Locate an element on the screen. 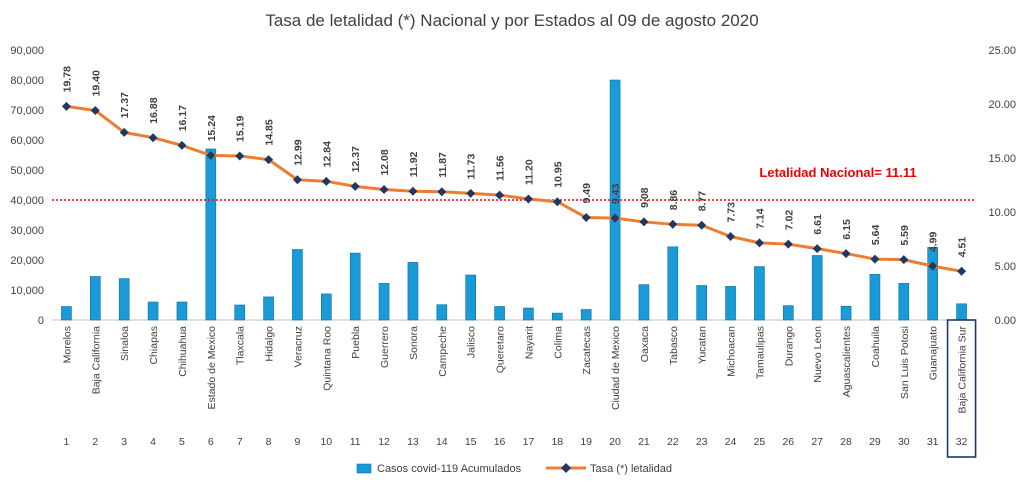 Image resolution: width=1024 pixels, height=489 pixels. data-label: 6.61 is located at coordinates (818, 224).